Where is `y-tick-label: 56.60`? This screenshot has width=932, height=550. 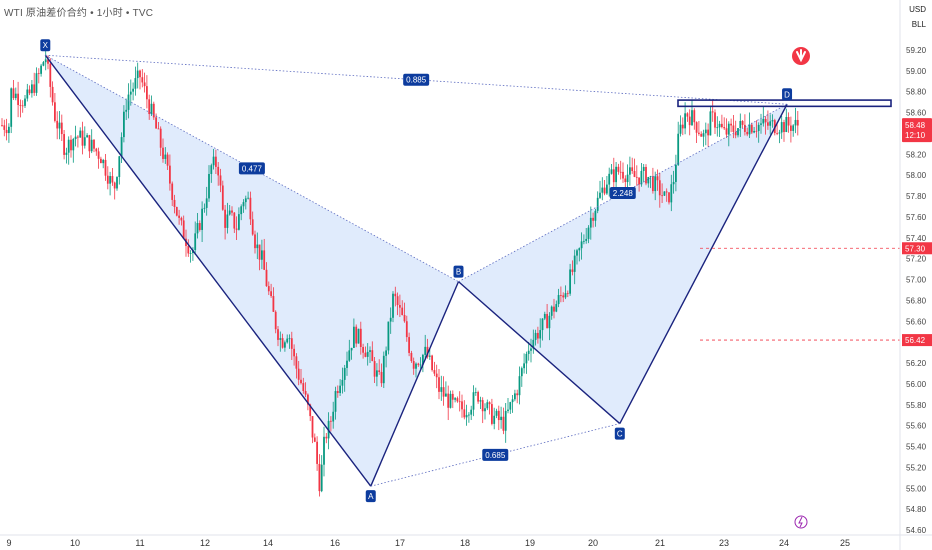
y-tick-label: 56.60 is located at coordinates (916, 321).